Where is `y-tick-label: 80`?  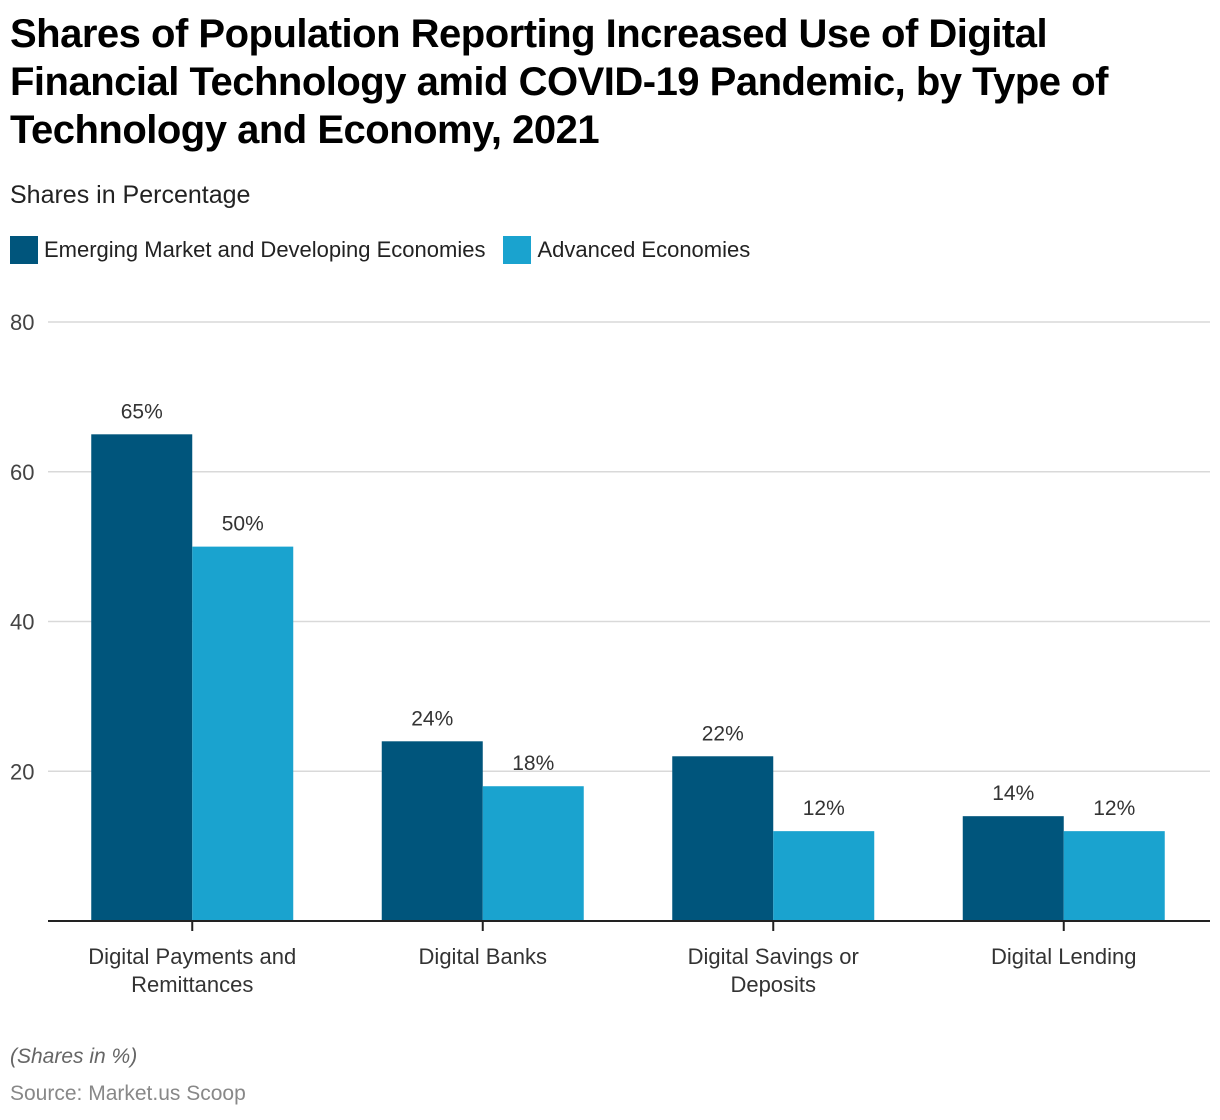
y-tick-label: 80 is located at coordinates (22, 322).